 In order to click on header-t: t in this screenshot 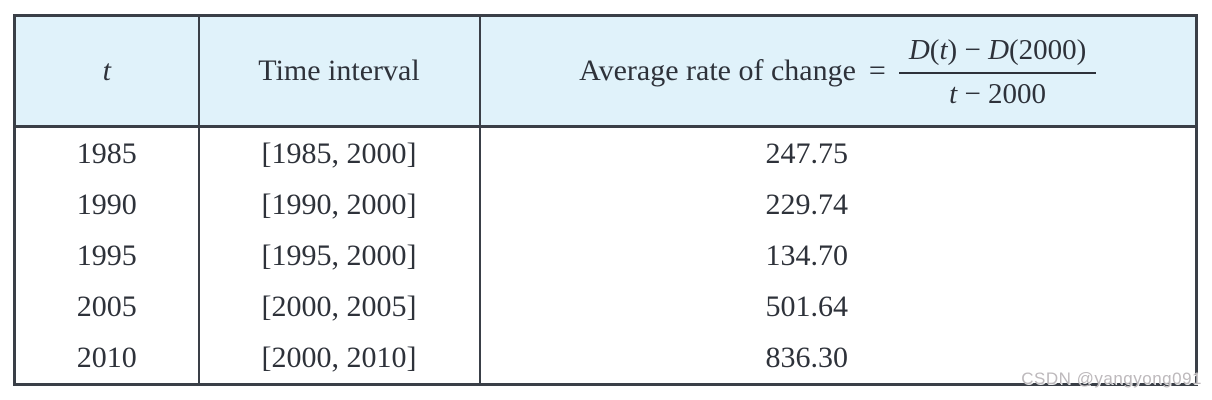, I will do `click(106, 71)`.